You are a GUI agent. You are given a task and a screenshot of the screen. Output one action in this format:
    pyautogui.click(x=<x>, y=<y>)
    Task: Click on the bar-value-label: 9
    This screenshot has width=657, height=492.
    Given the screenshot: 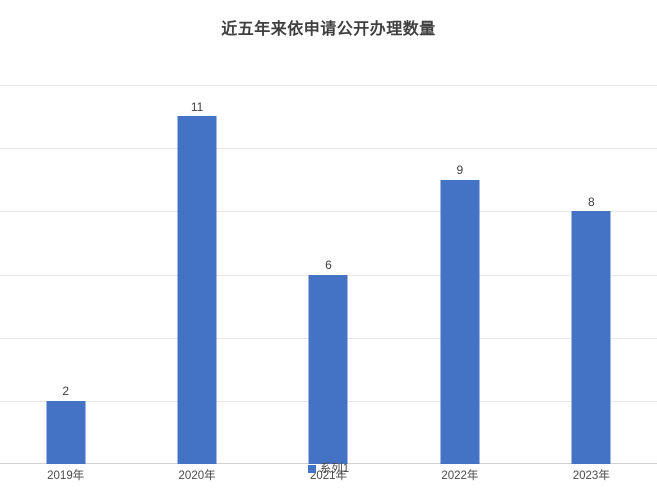 What is the action you would take?
    pyautogui.click(x=460, y=170)
    